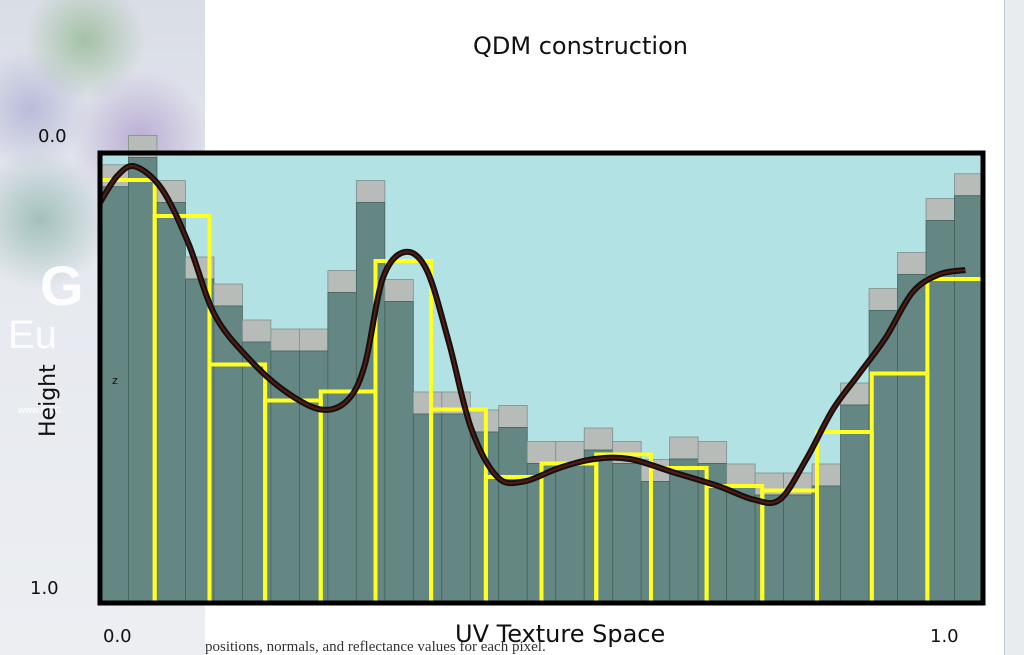 This screenshot has width=1024, height=655. Describe the element at coordinates (48, 400) in the screenshot. I see `y-axis-label: Height` at that location.